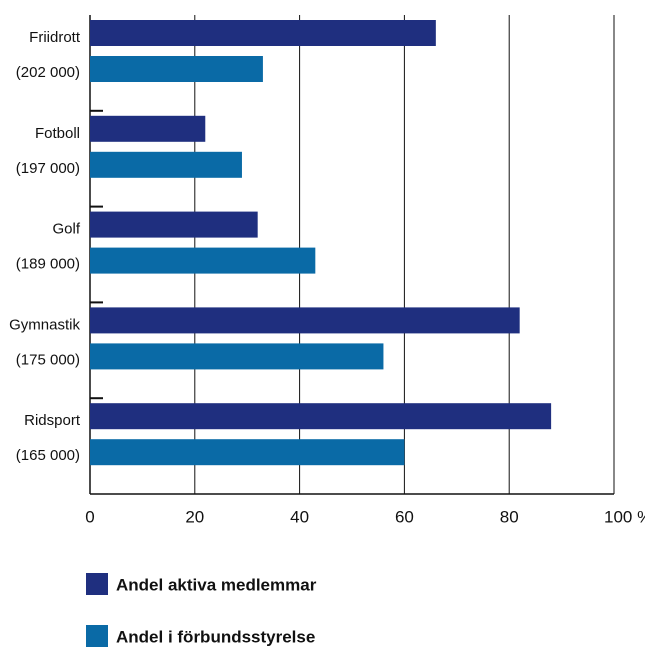  Describe the element at coordinates (89, 516) in the screenshot. I see `x-tick-label: 0` at that location.